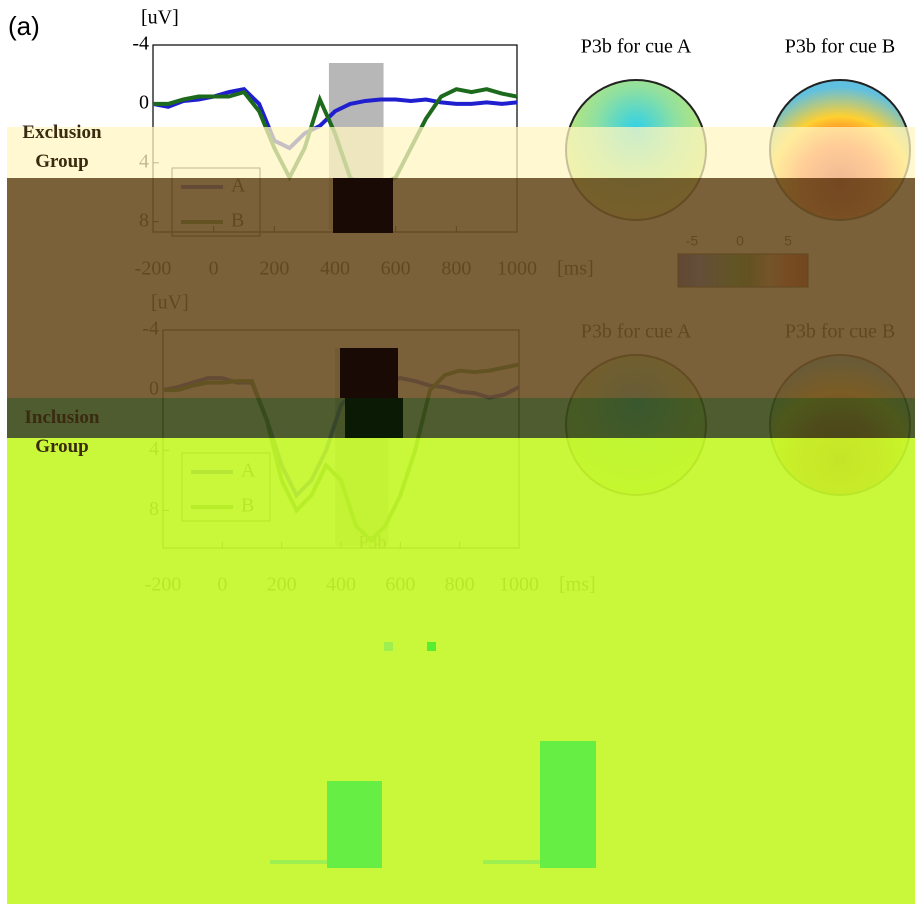 The width and height of the screenshot is (915, 904). Describe the element at coordinates (368, 226) in the screenshot. I see `window-label: P3b` at that location.